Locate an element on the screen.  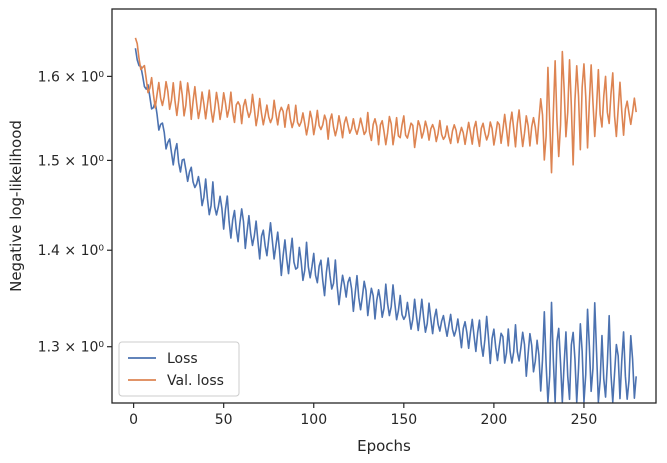
y-tick-label: 1.3 × 10⁰ is located at coordinates (71, 348).